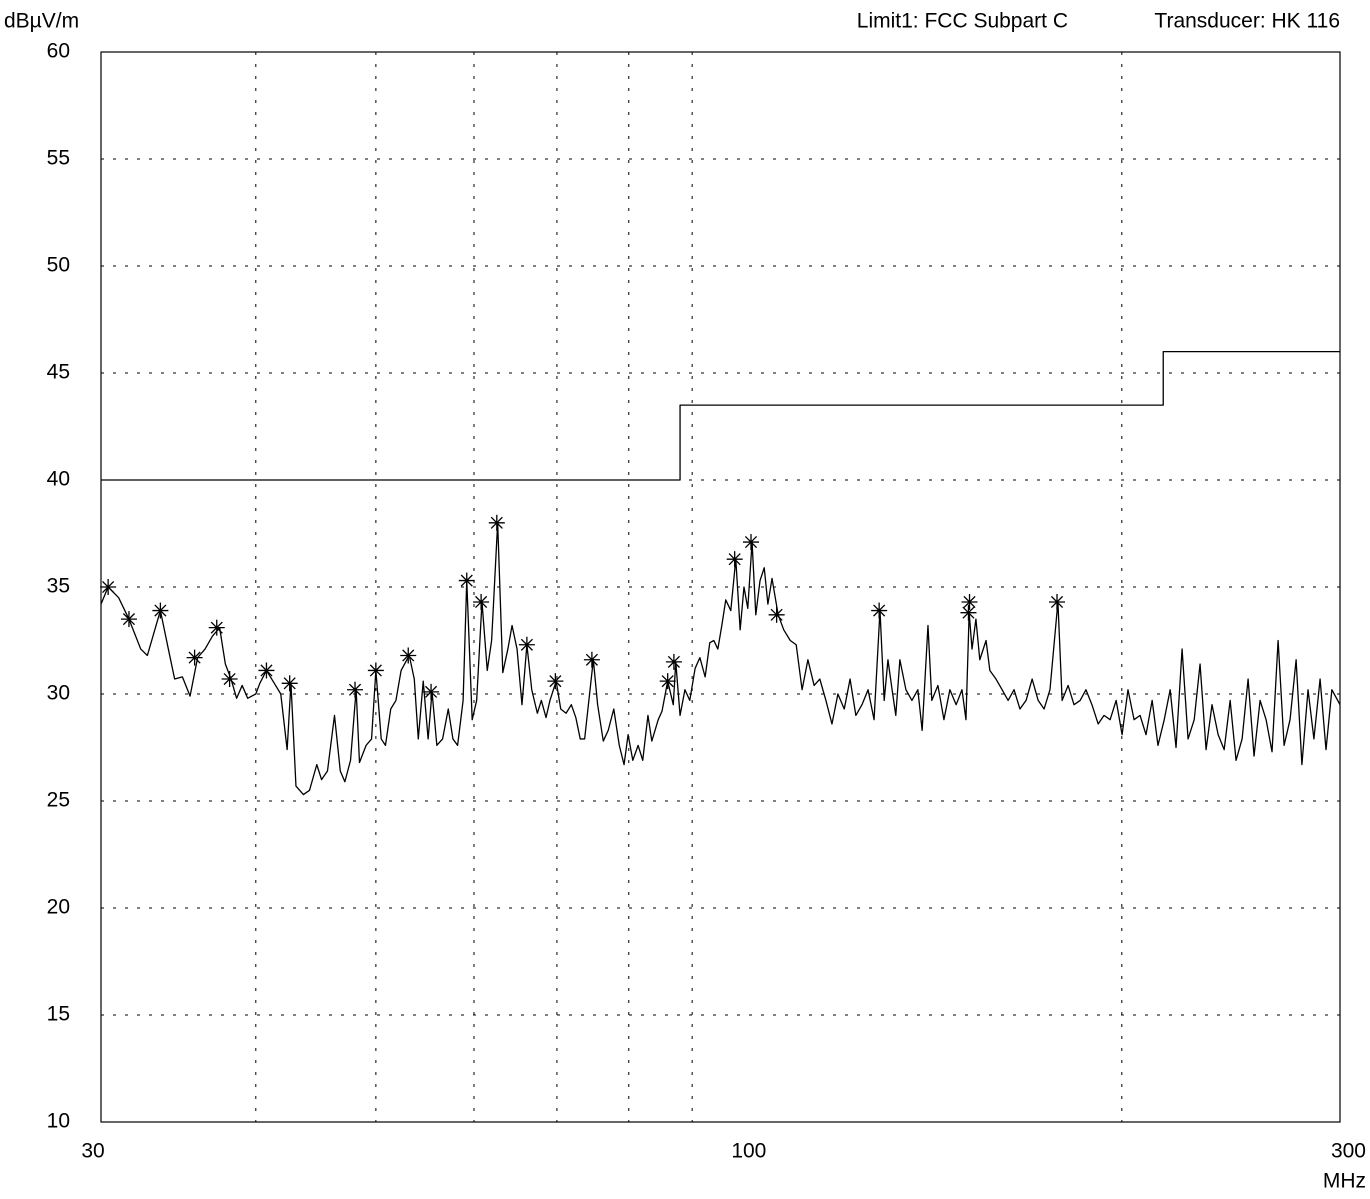 Image resolution: width=1370 pixels, height=1199 pixels. Describe the element at coordinates (58, 693) in the screenshot. I see `y-tick-label: 30` at that location.